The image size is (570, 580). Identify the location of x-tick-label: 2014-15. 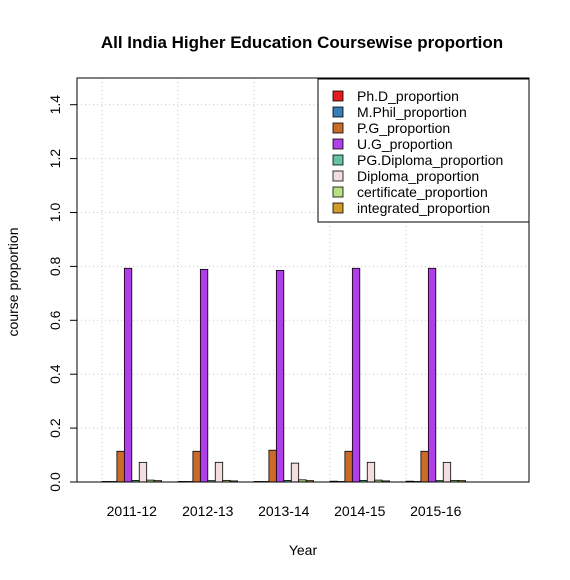
(360, 511).